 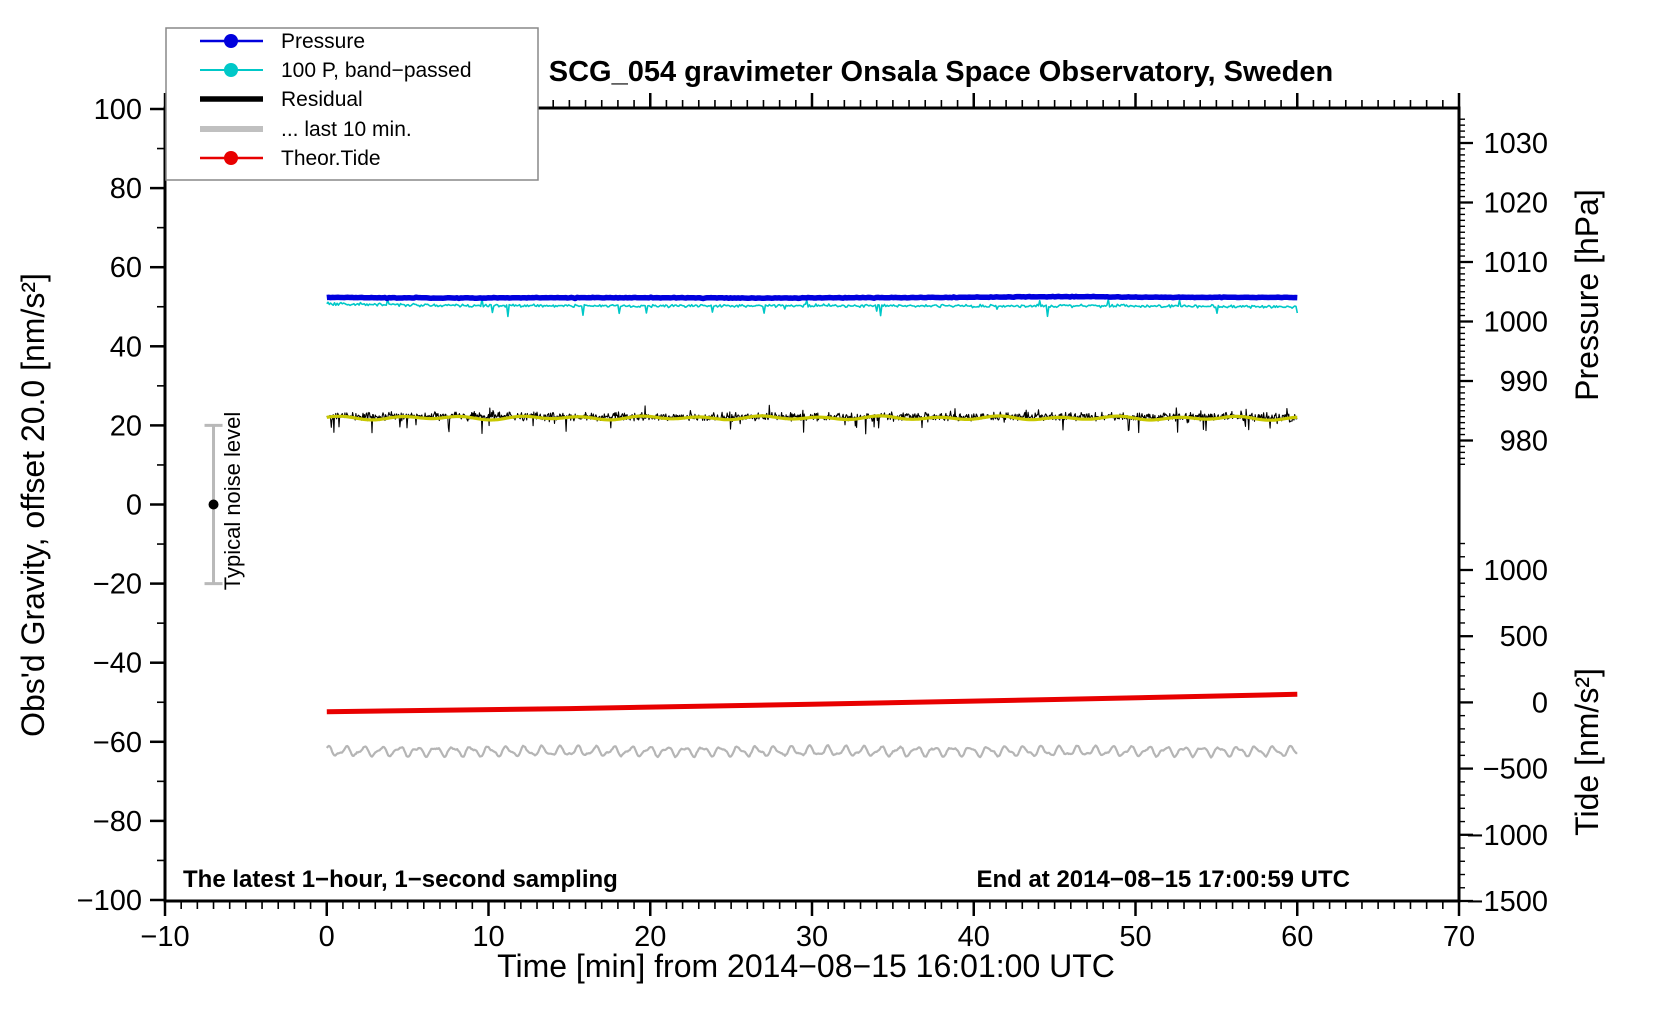 I want to click on pressure-tick-label: 1020, so click(x=1515, y=204).